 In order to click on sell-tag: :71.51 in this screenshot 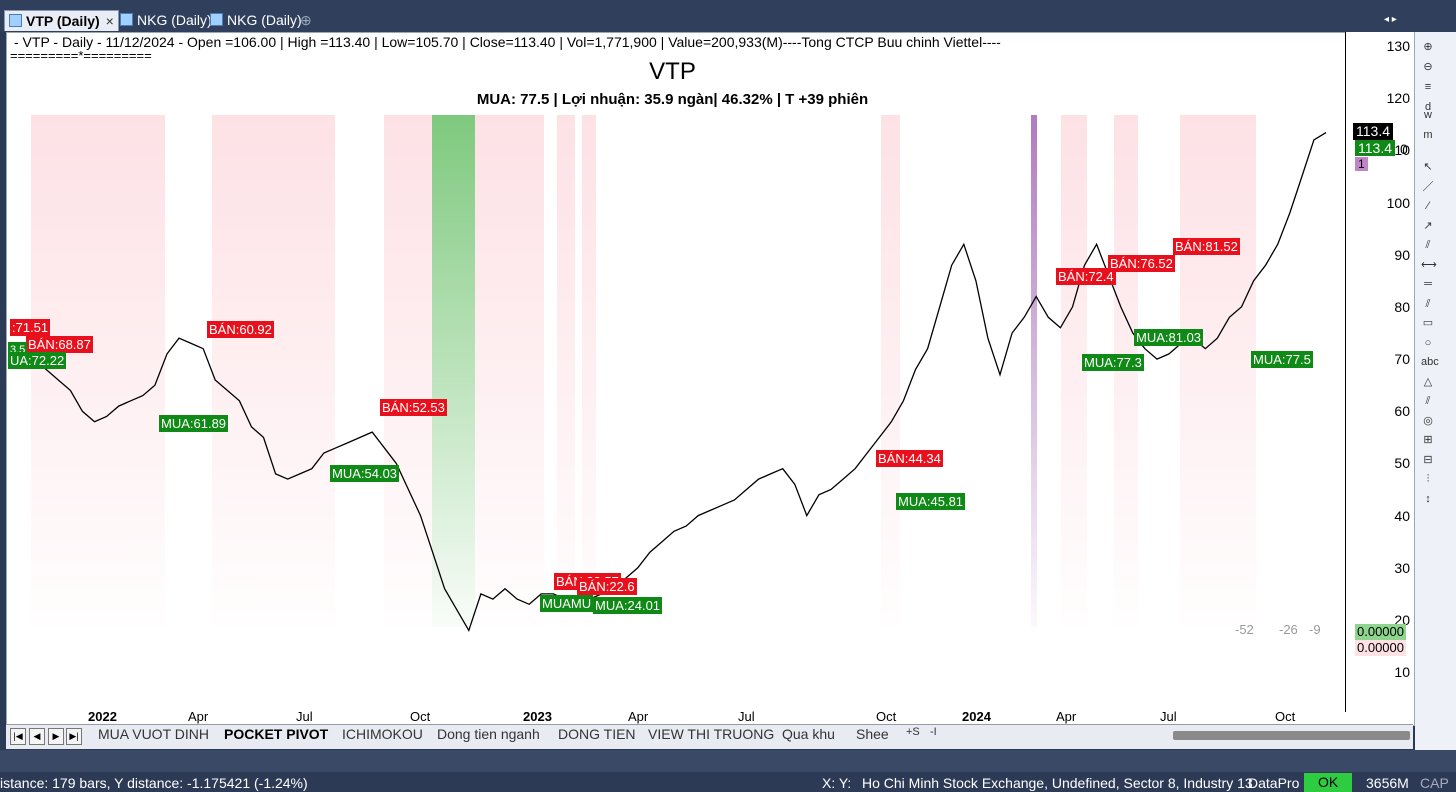, I will do `click(30, 327)`.